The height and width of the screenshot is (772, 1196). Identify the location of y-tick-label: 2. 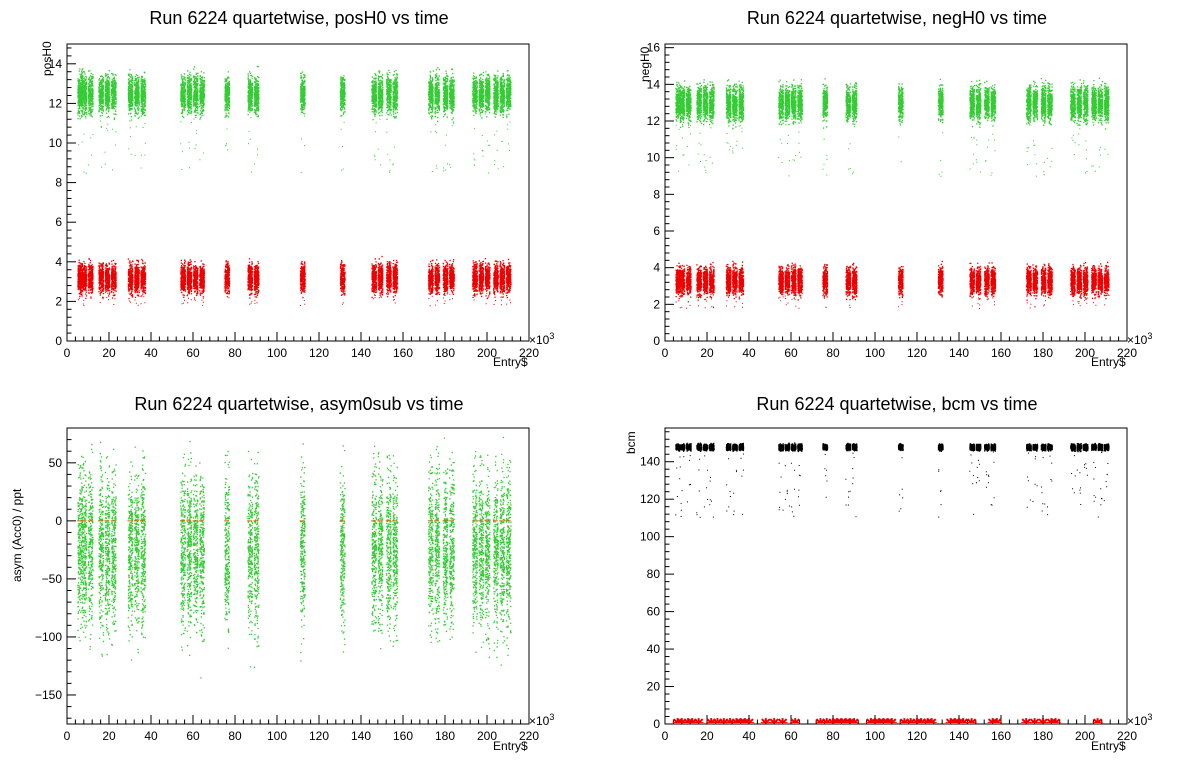
(58, 301).